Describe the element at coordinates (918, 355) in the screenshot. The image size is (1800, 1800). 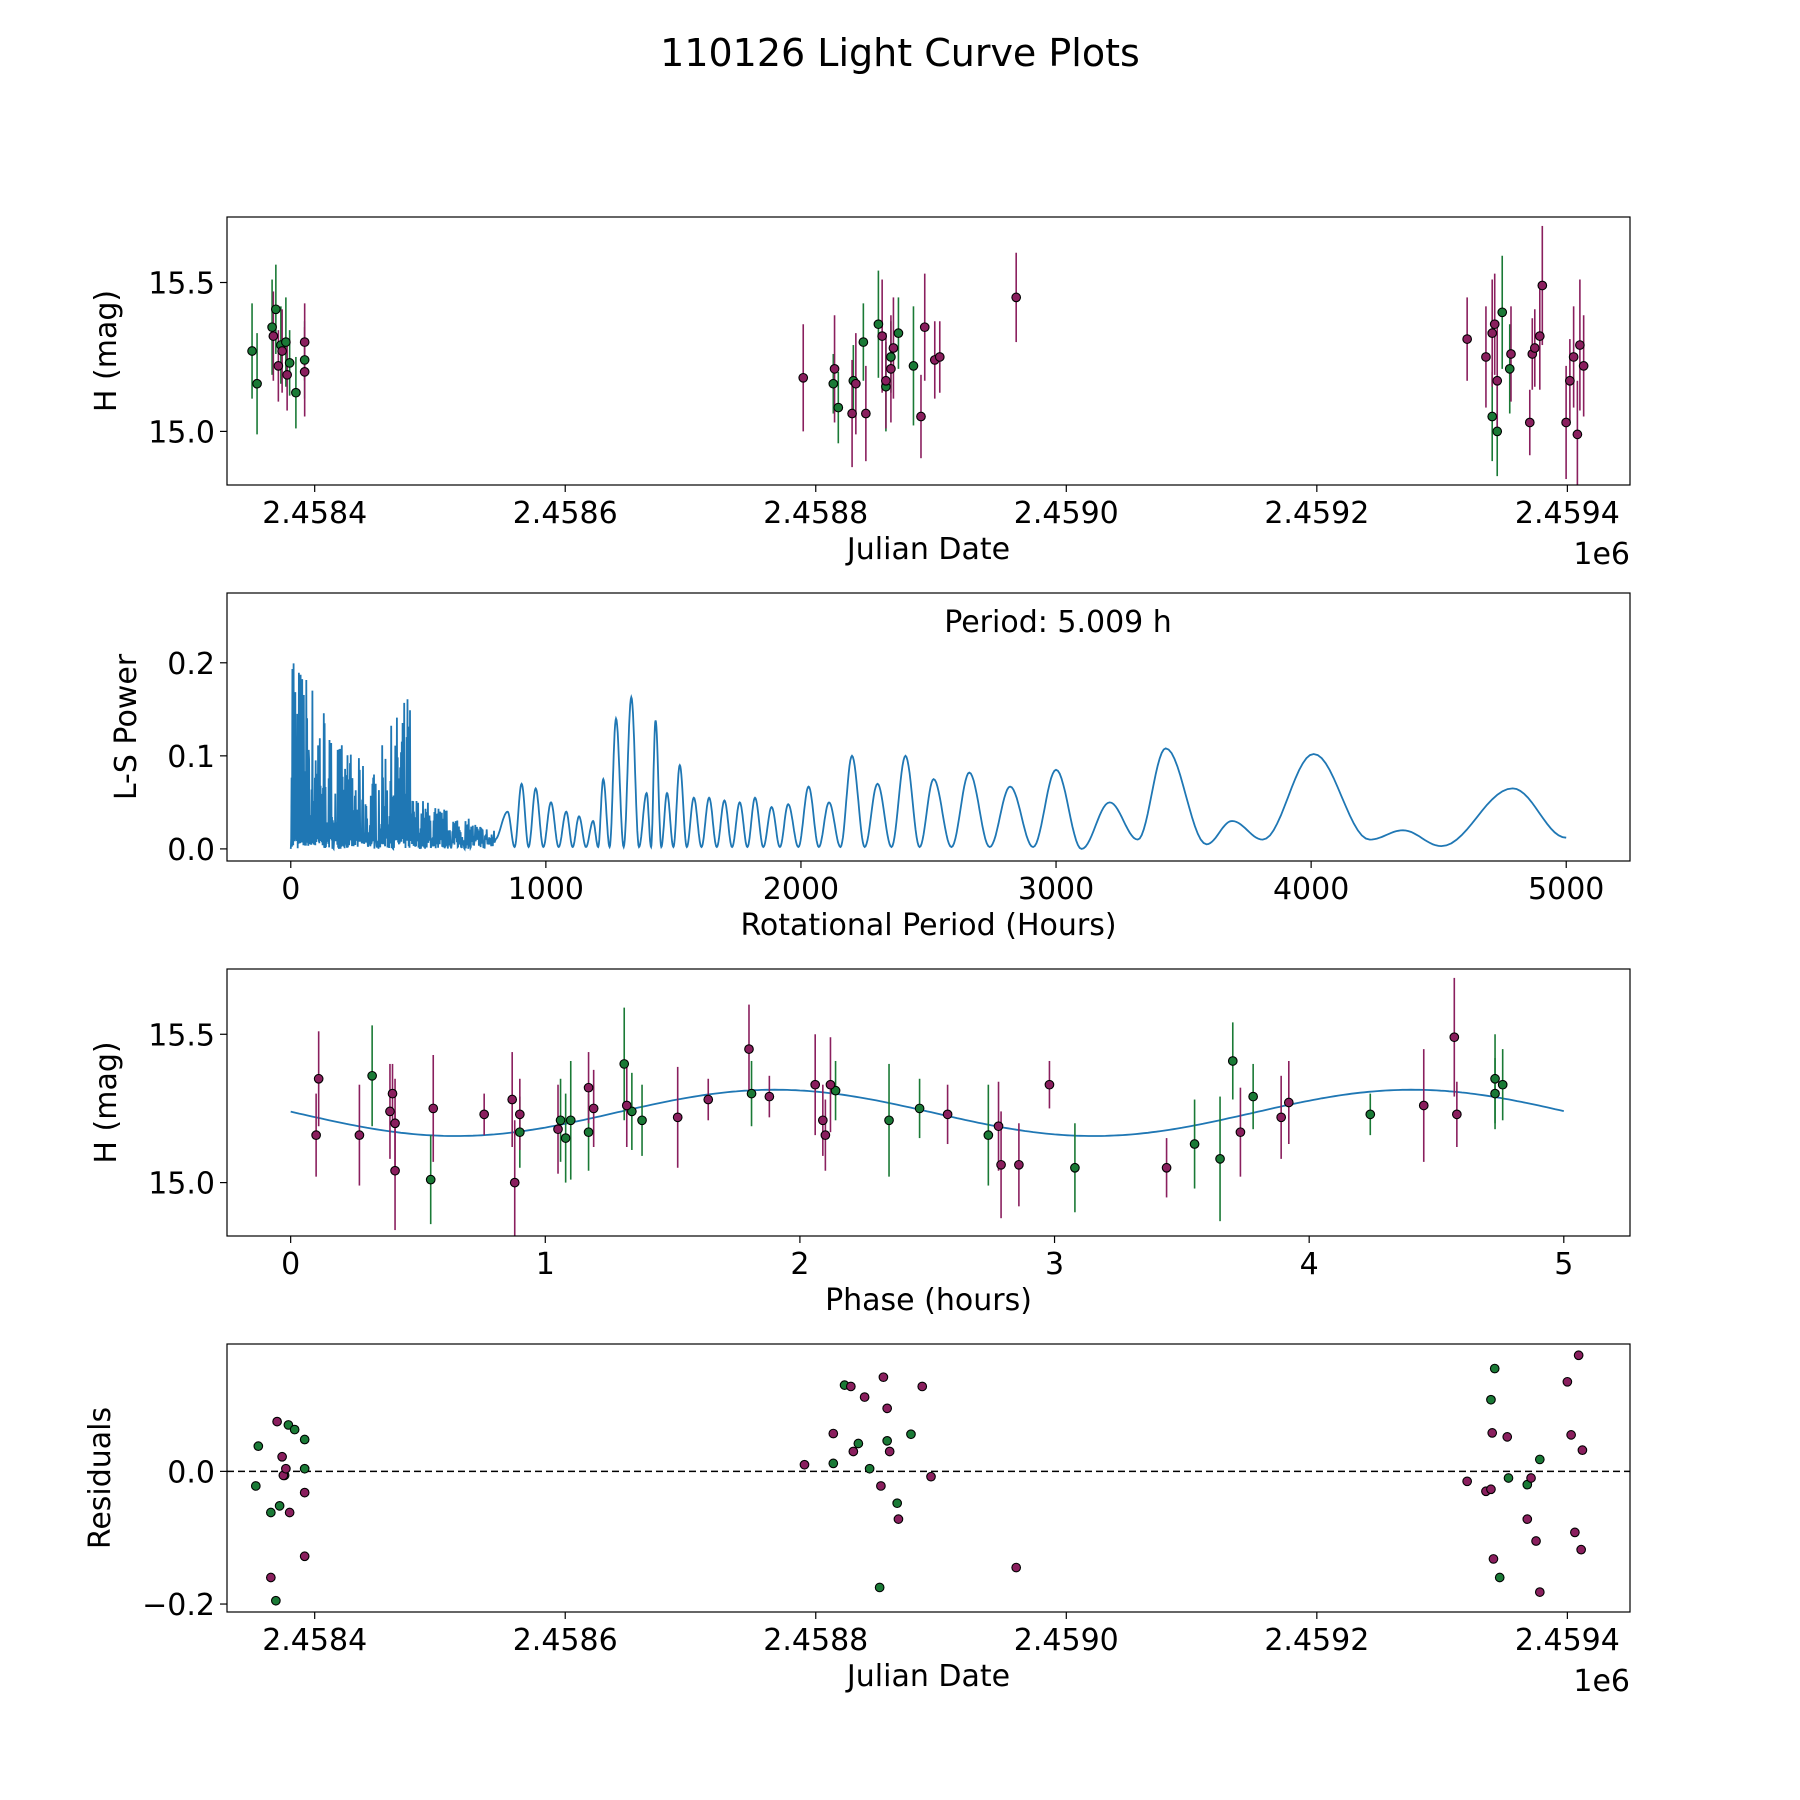
I see `data-layer` at that location.